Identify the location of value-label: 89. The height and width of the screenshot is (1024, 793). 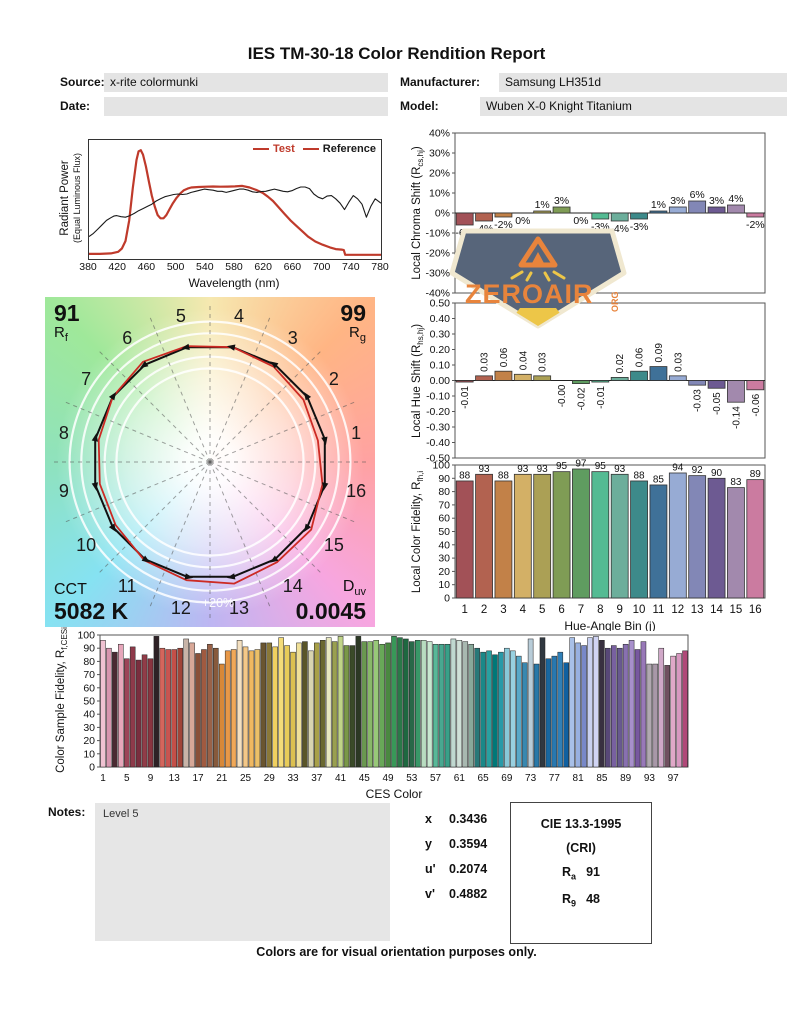
(756, 474).